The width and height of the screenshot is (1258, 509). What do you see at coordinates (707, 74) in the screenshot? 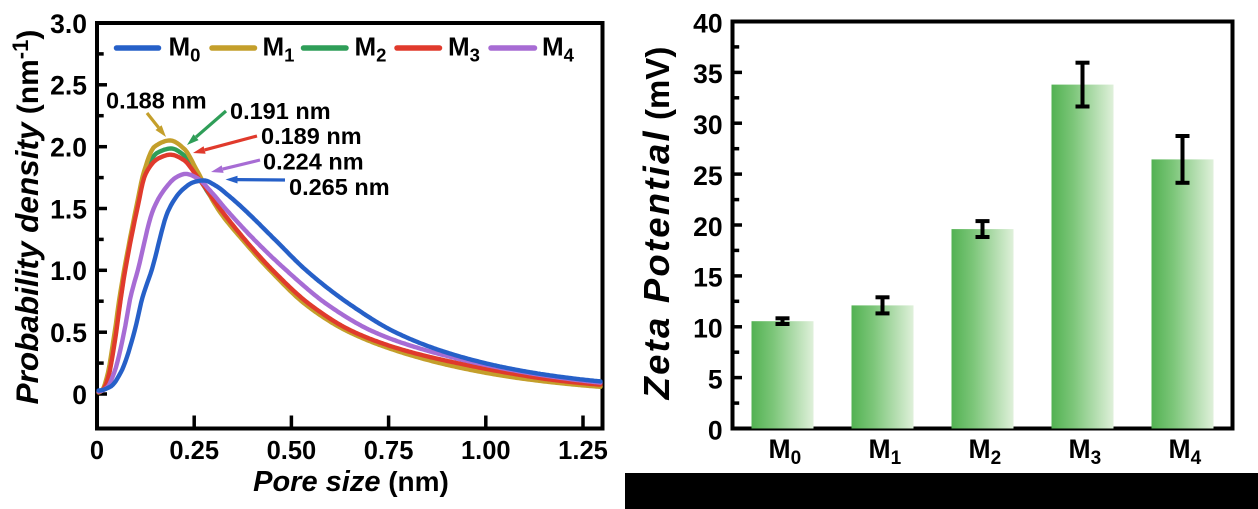
I see `svg-text: 35` at bounding box center [707, 74].